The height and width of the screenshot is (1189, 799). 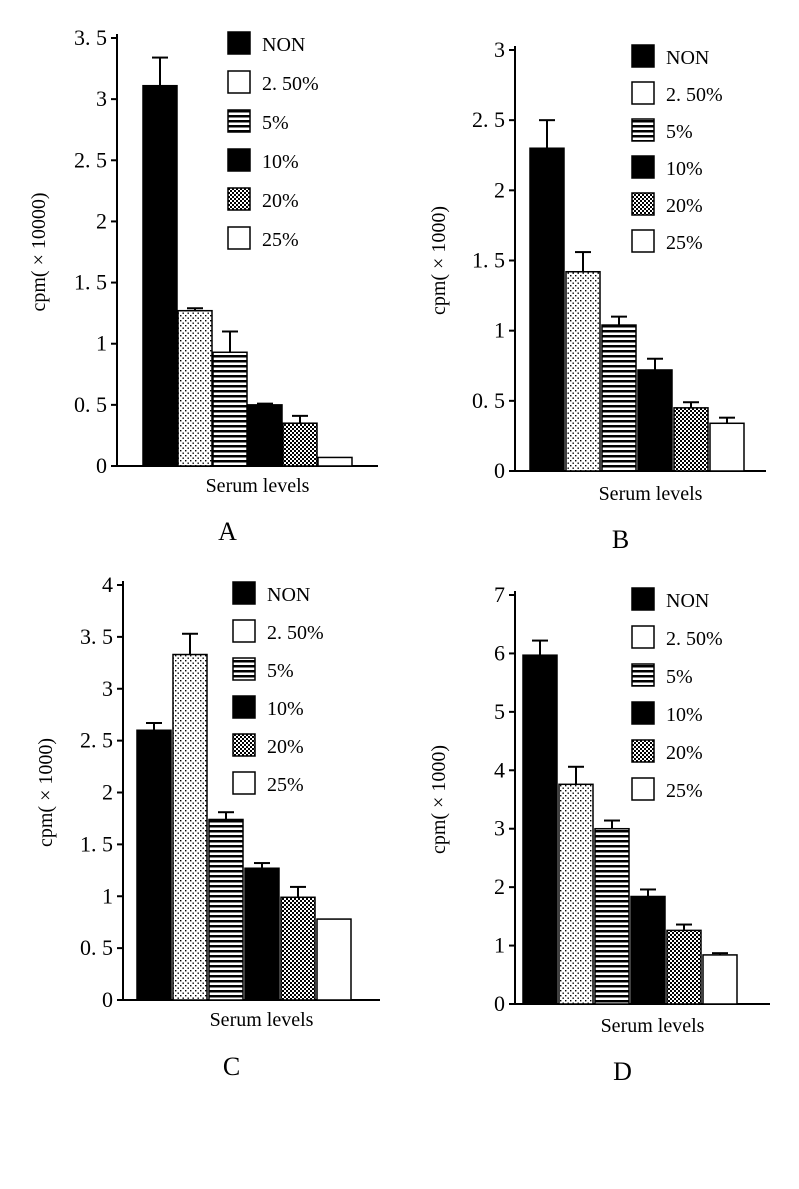 What do you see at coordinates (620, 539) in the screenshot?
I see `panel-label: B` at bounding box center [620, 539].